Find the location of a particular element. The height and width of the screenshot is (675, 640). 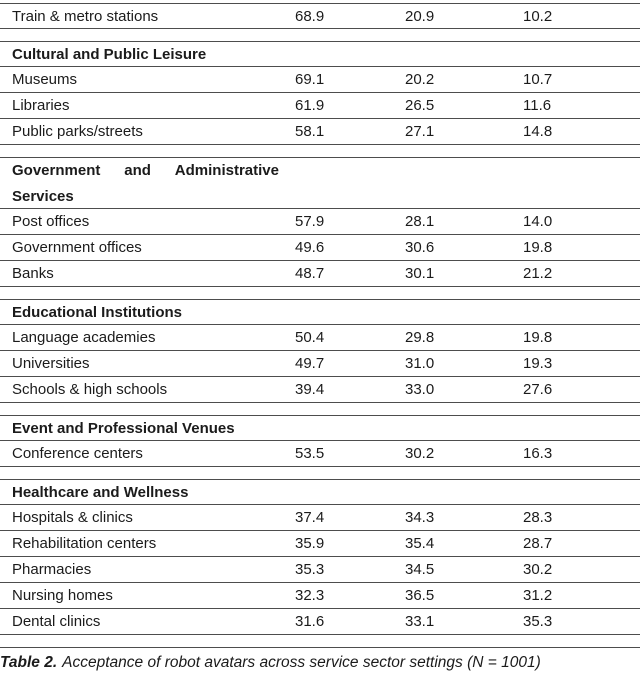

section-header-label: Government and Administrative Services is located at coordinates (141, 183).